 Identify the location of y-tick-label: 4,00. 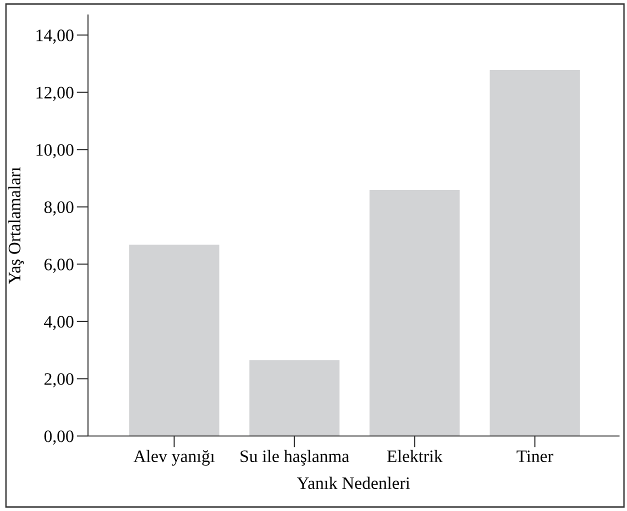
(59, 323).